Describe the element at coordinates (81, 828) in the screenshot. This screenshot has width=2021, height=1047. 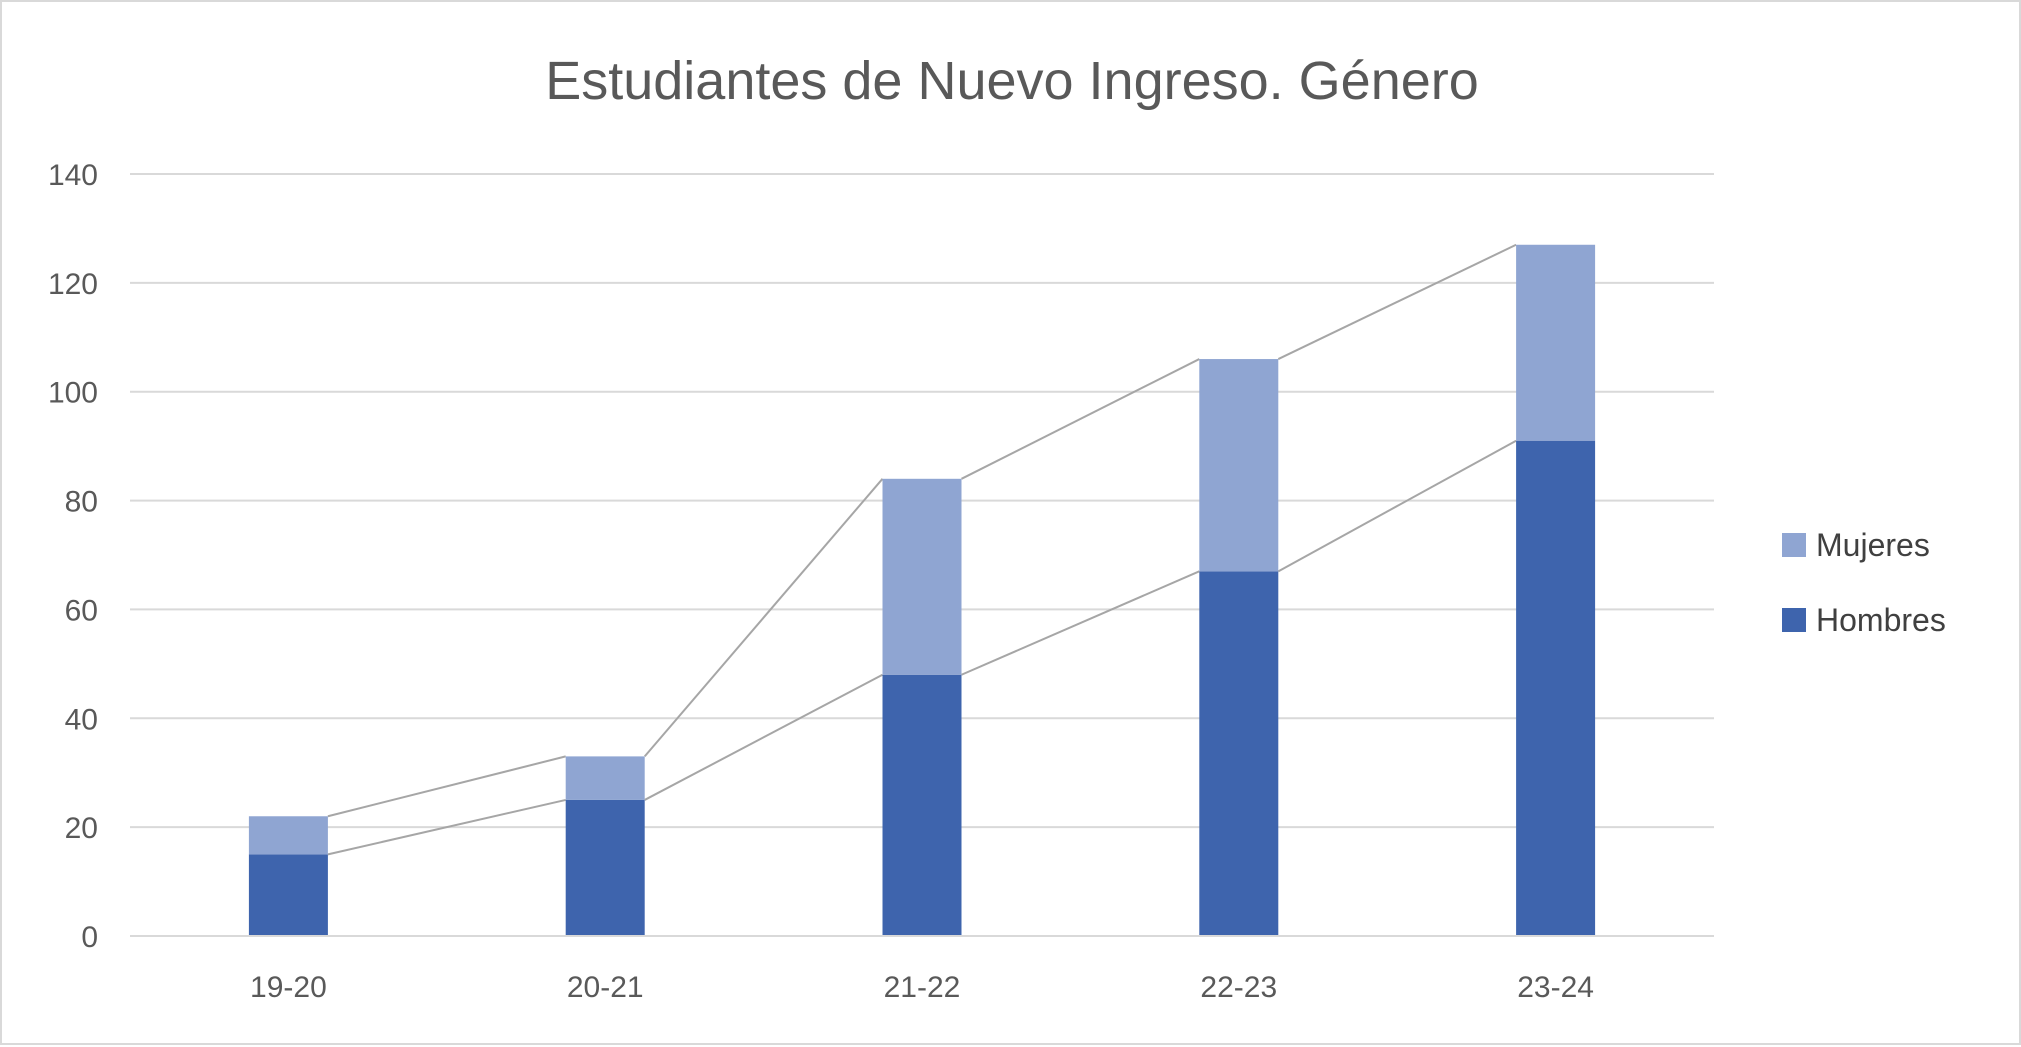
I see `y-tick-label: 20` at that location.